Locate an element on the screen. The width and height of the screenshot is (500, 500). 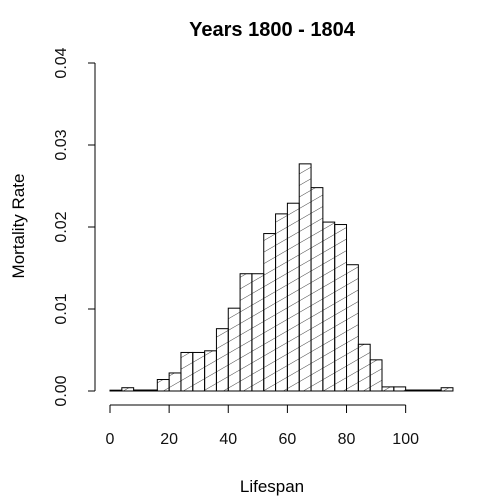
chart-title: Years 1800 - 1804 is located at coordinates (272, 30).